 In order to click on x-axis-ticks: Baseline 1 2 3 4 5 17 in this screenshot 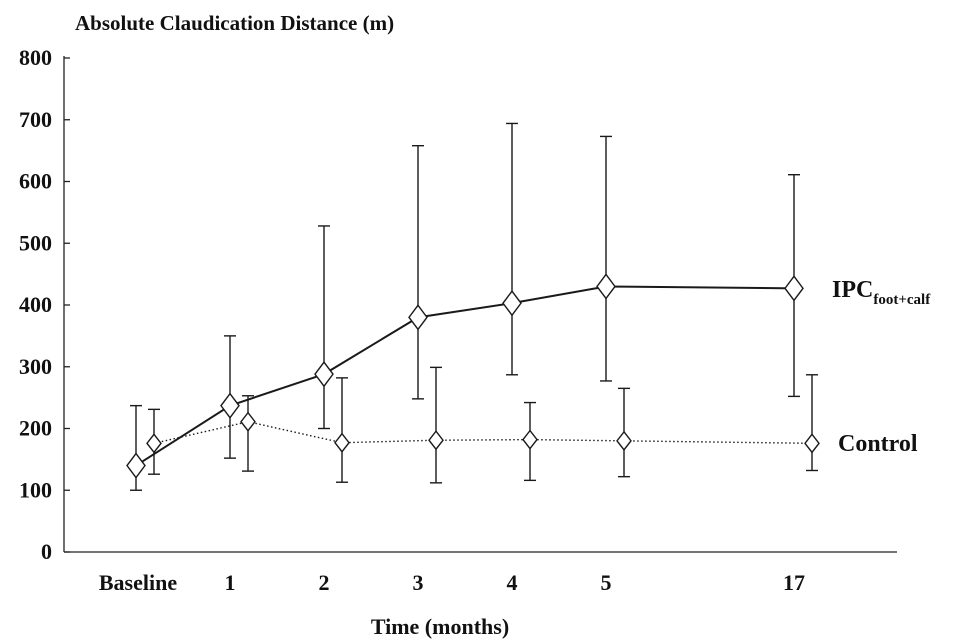, I will do `click(452, 582)`.